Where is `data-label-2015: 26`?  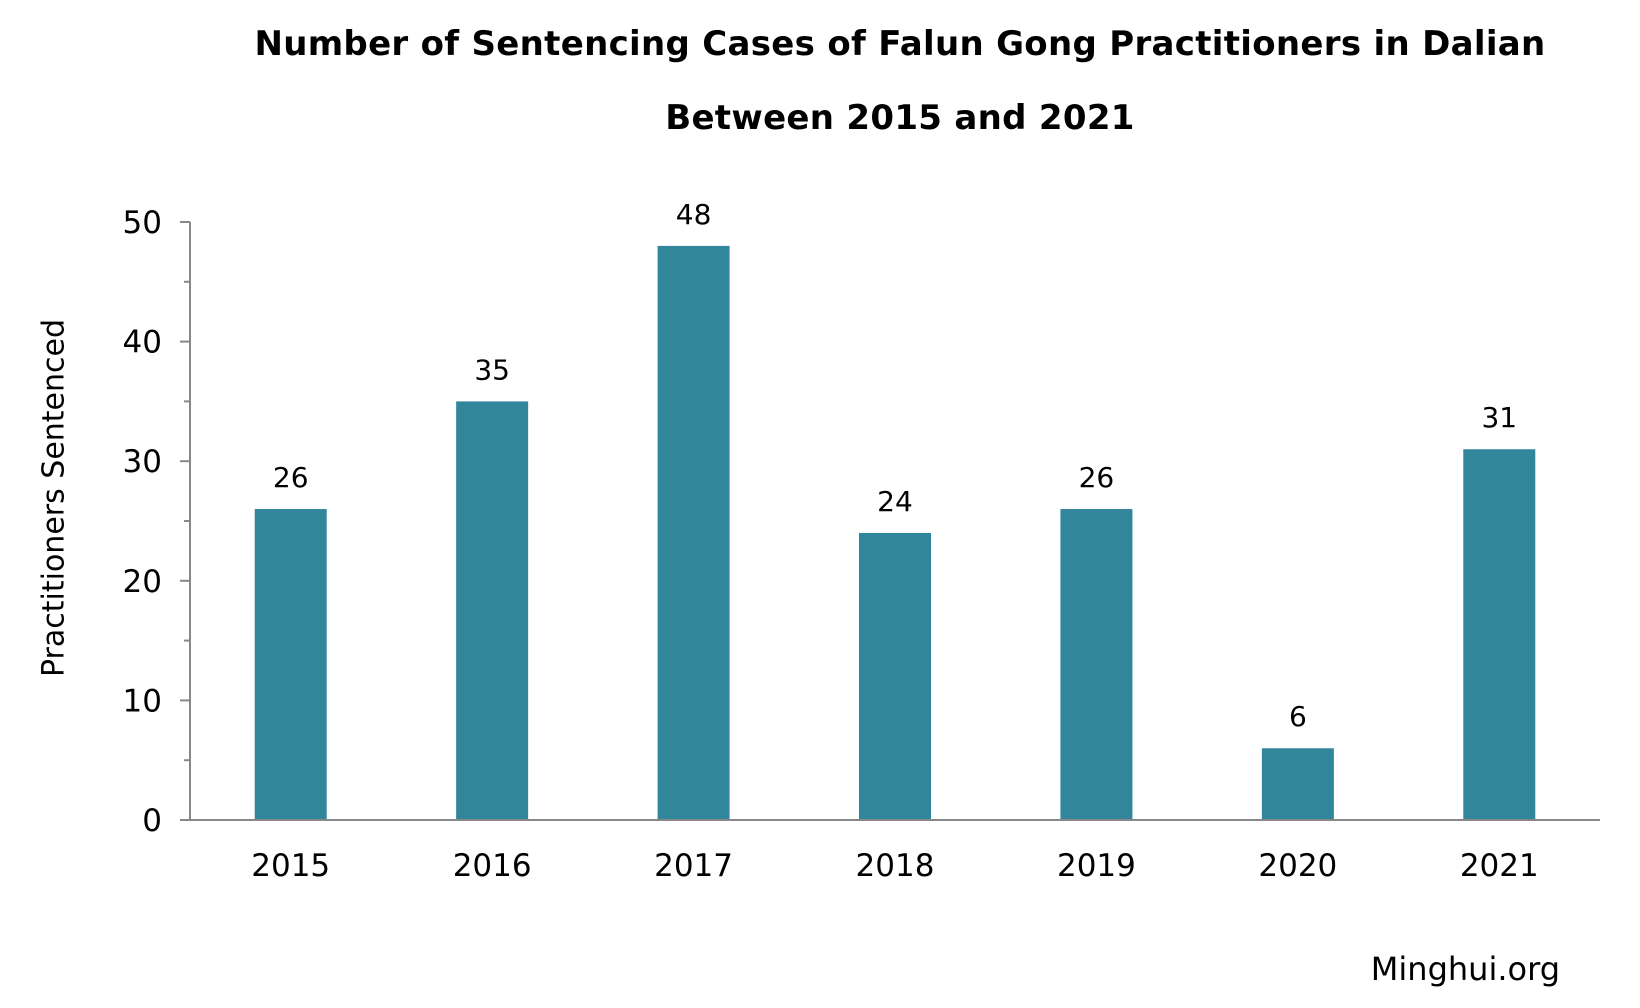 data-label-2015: 26 is located at coordinates (291, 477).